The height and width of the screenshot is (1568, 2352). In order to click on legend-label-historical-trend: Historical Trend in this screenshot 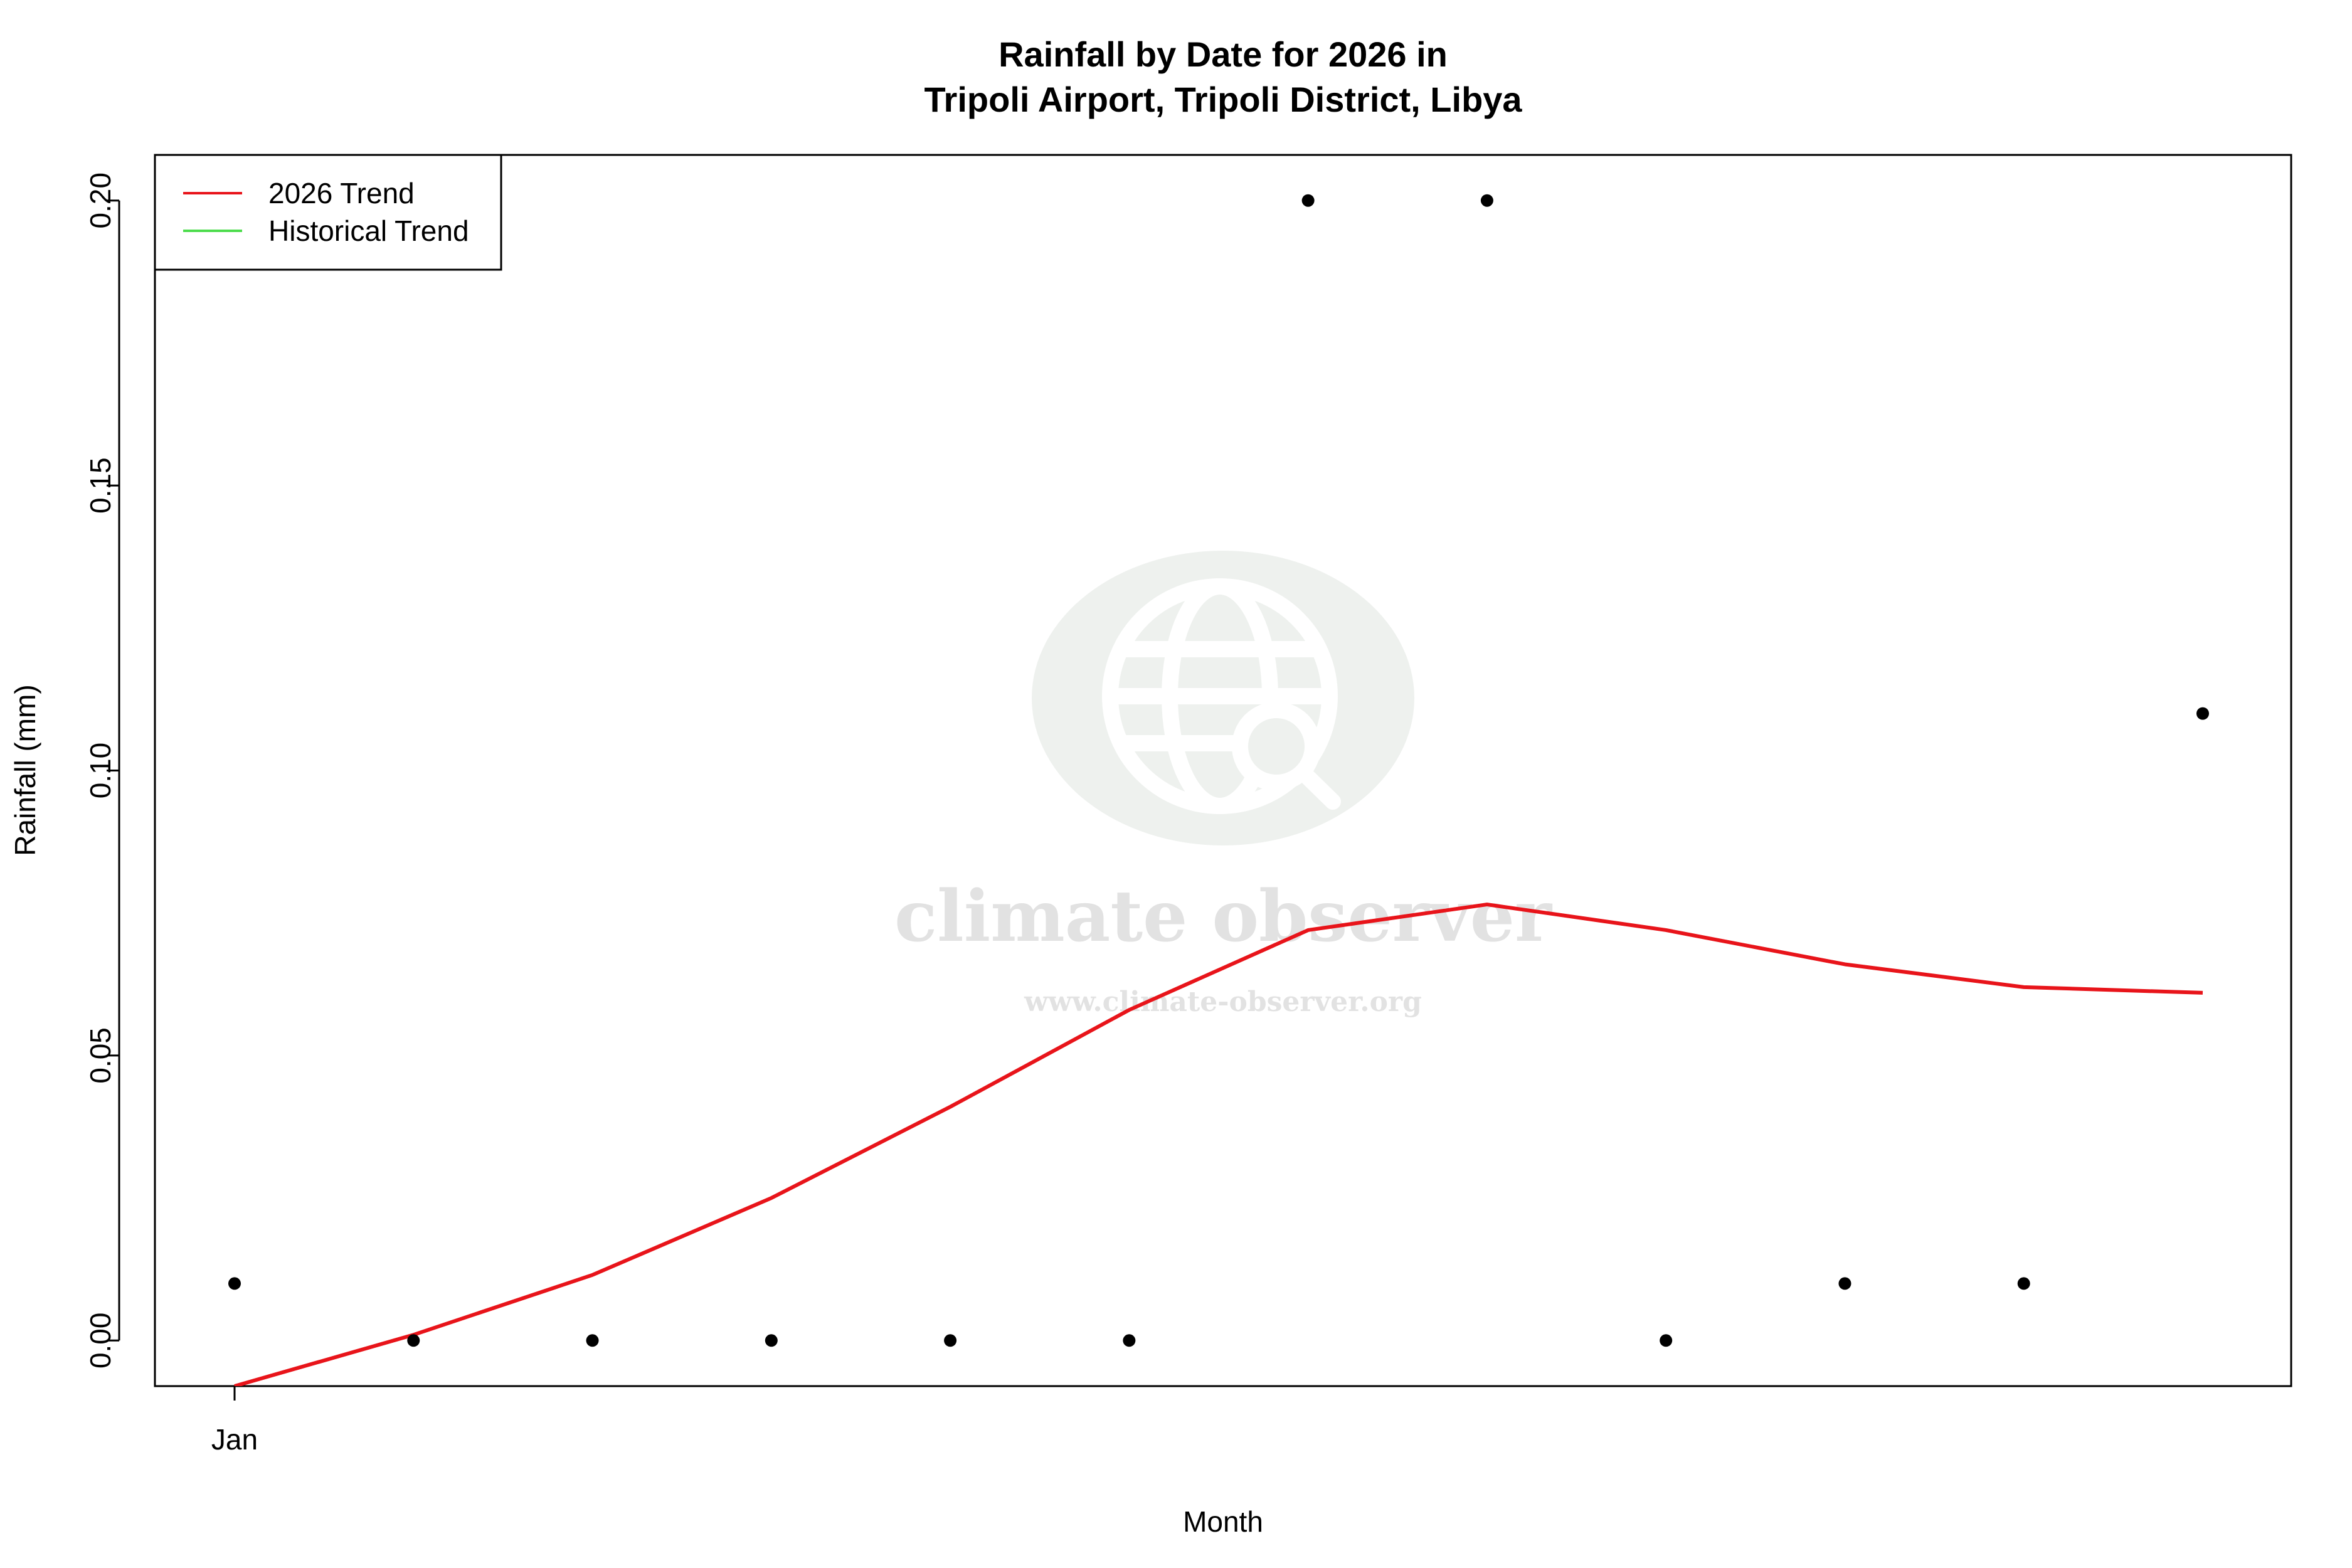, I will do `click(368, 231)`.